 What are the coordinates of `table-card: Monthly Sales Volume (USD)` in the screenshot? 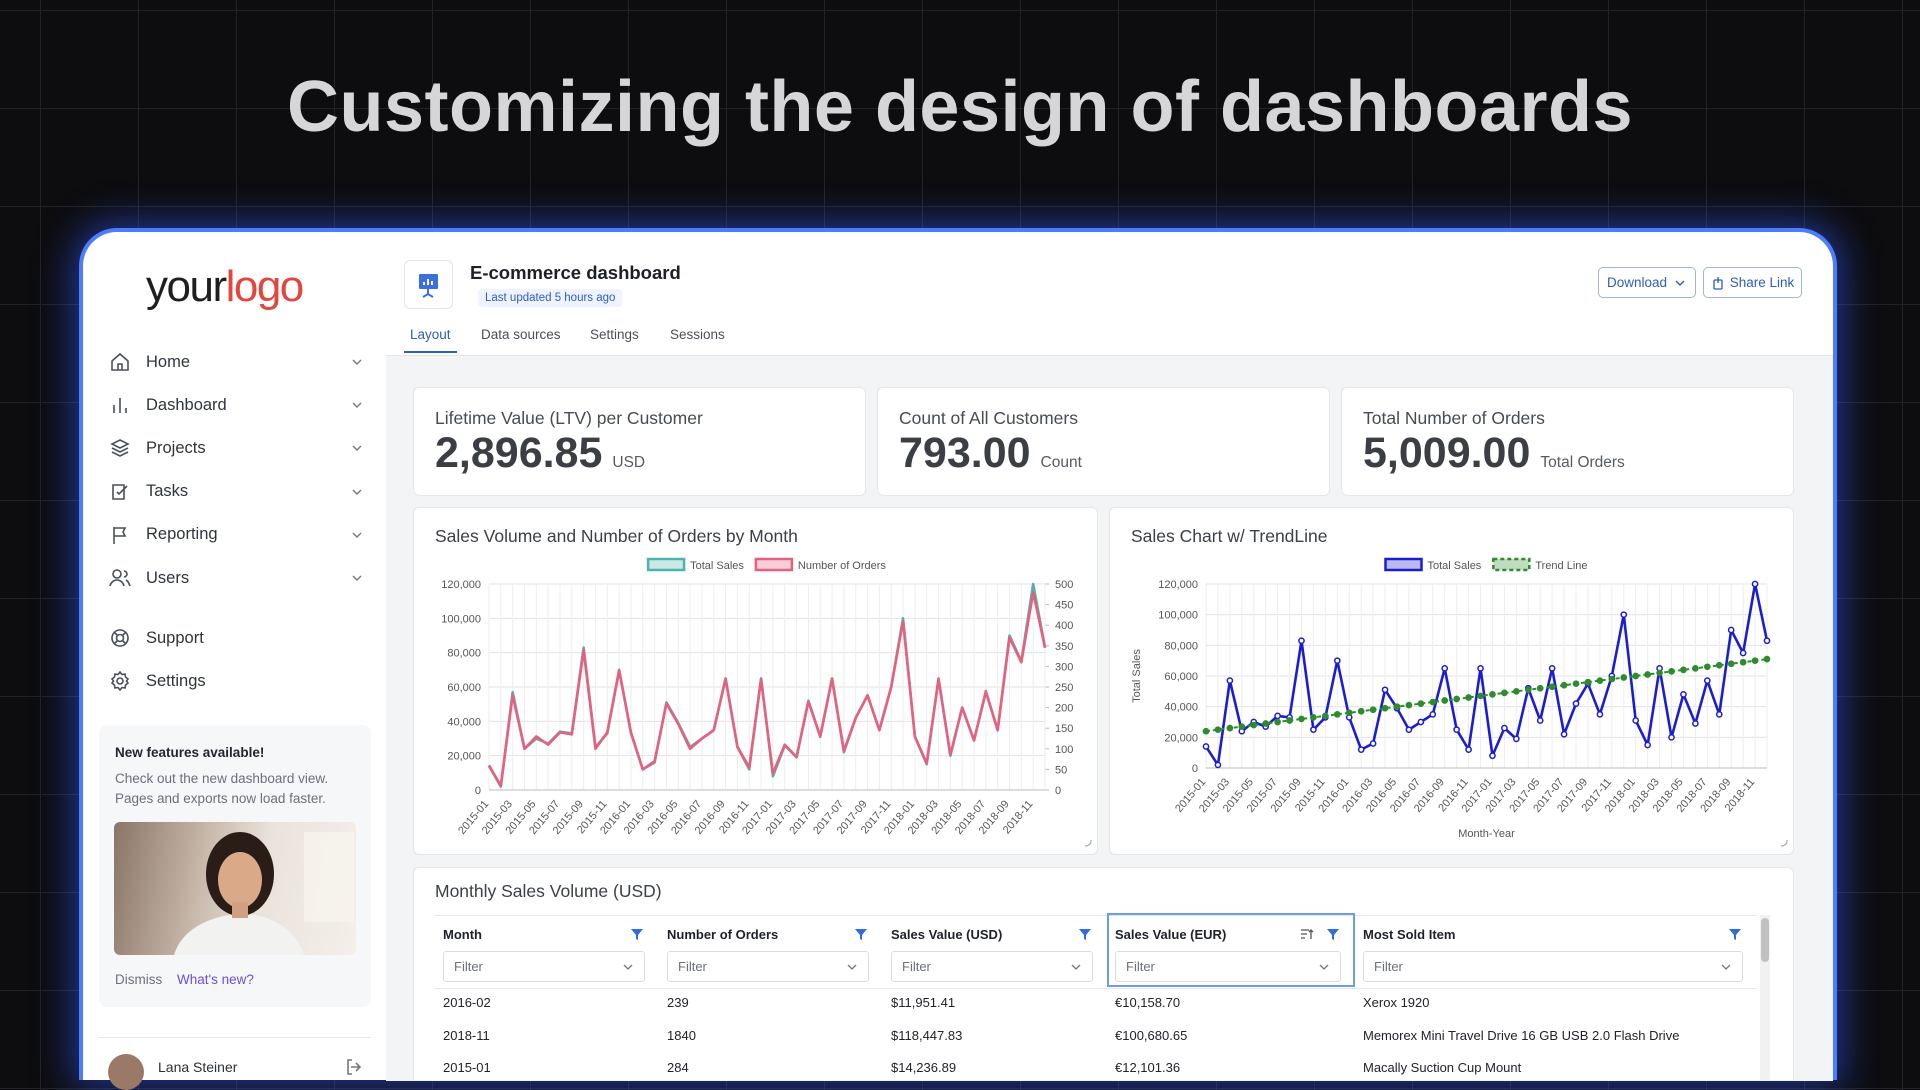 It's located at (1103, 973).